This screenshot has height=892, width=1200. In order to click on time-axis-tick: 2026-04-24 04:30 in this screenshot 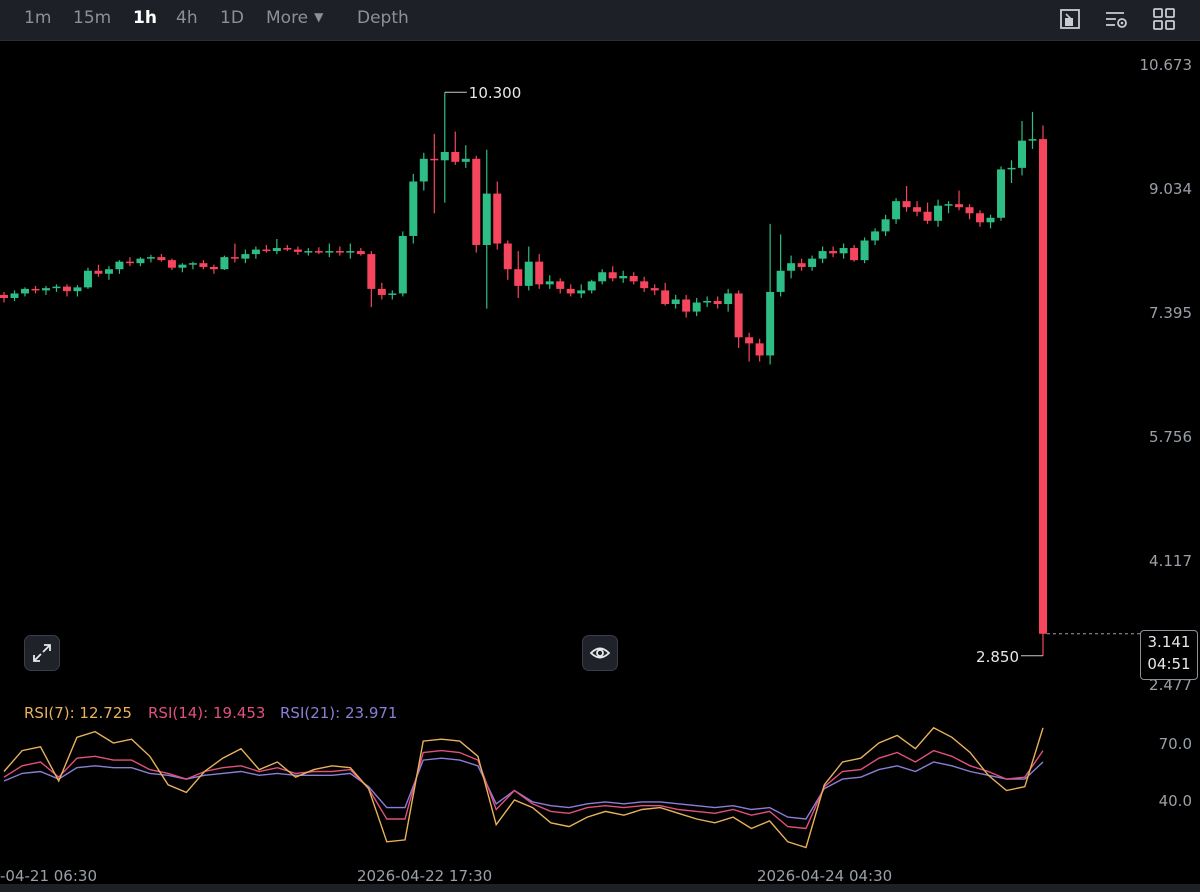, I will do `click(824, 875)`.